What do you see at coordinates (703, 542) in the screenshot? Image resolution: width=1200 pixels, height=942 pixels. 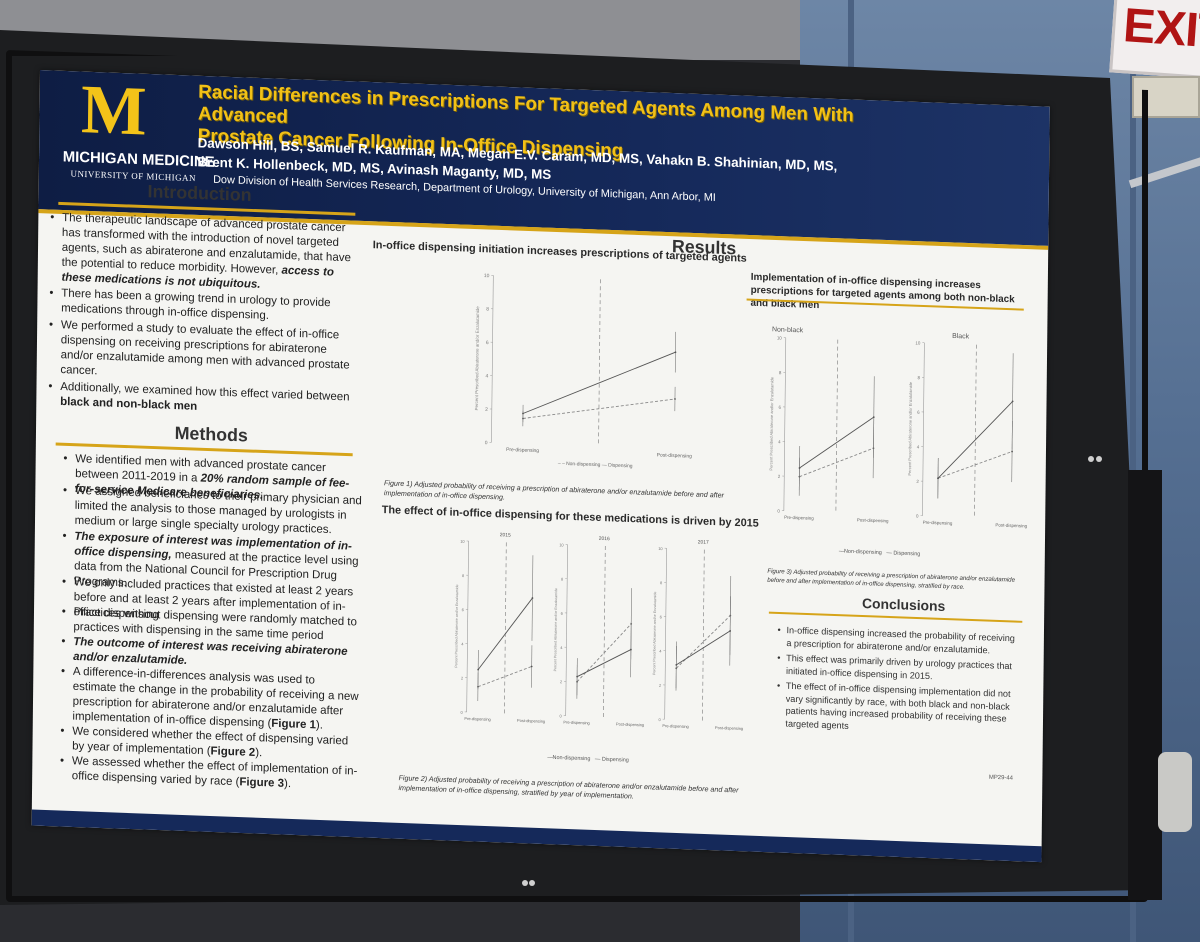 I see `panel-title: 2017` at bounding box center [703, 542].